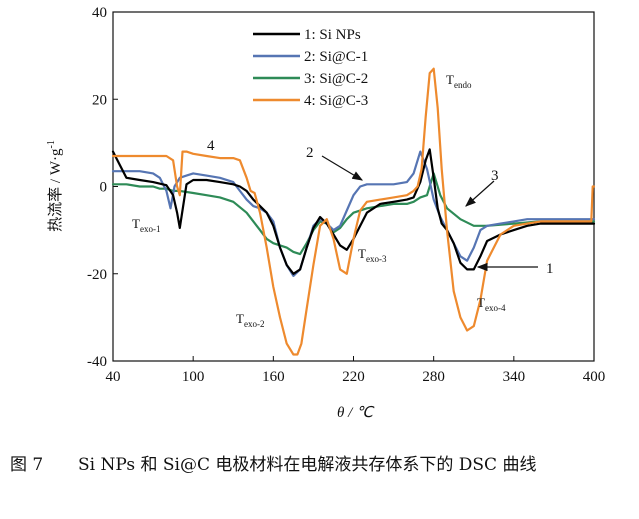 Image resolution: width=639 pixels, height=519 pixels. What do you see at coordinates (495, 308) in the screenshot?
I see `annotation-t-exo-4-sub: exo-4` at bounding box center [495, 308].